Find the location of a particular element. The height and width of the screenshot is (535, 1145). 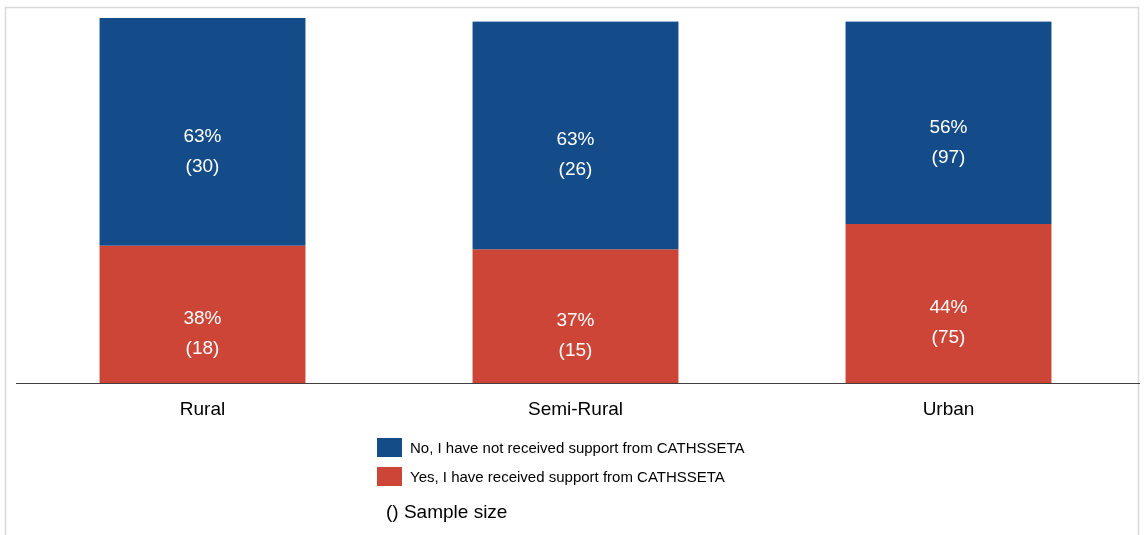

x-tick-label: Semi-Rural is located at coordinates (575, 408).